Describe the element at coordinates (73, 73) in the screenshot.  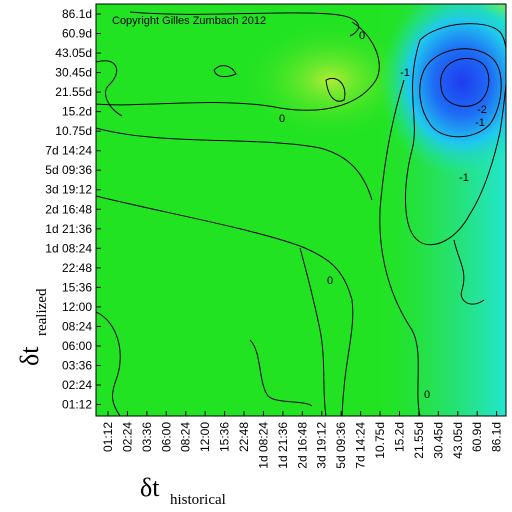
I see `y-tick-label: 30.45d` at that location.